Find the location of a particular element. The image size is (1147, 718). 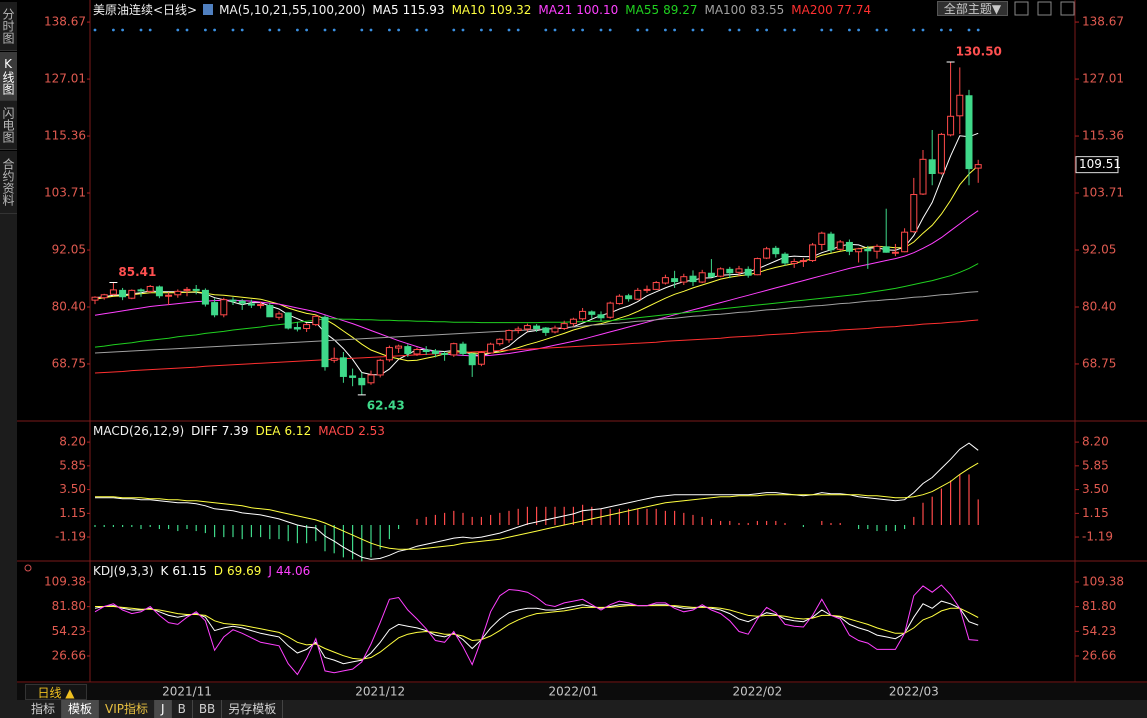

tab: BB is located at coordinates (208, 709).